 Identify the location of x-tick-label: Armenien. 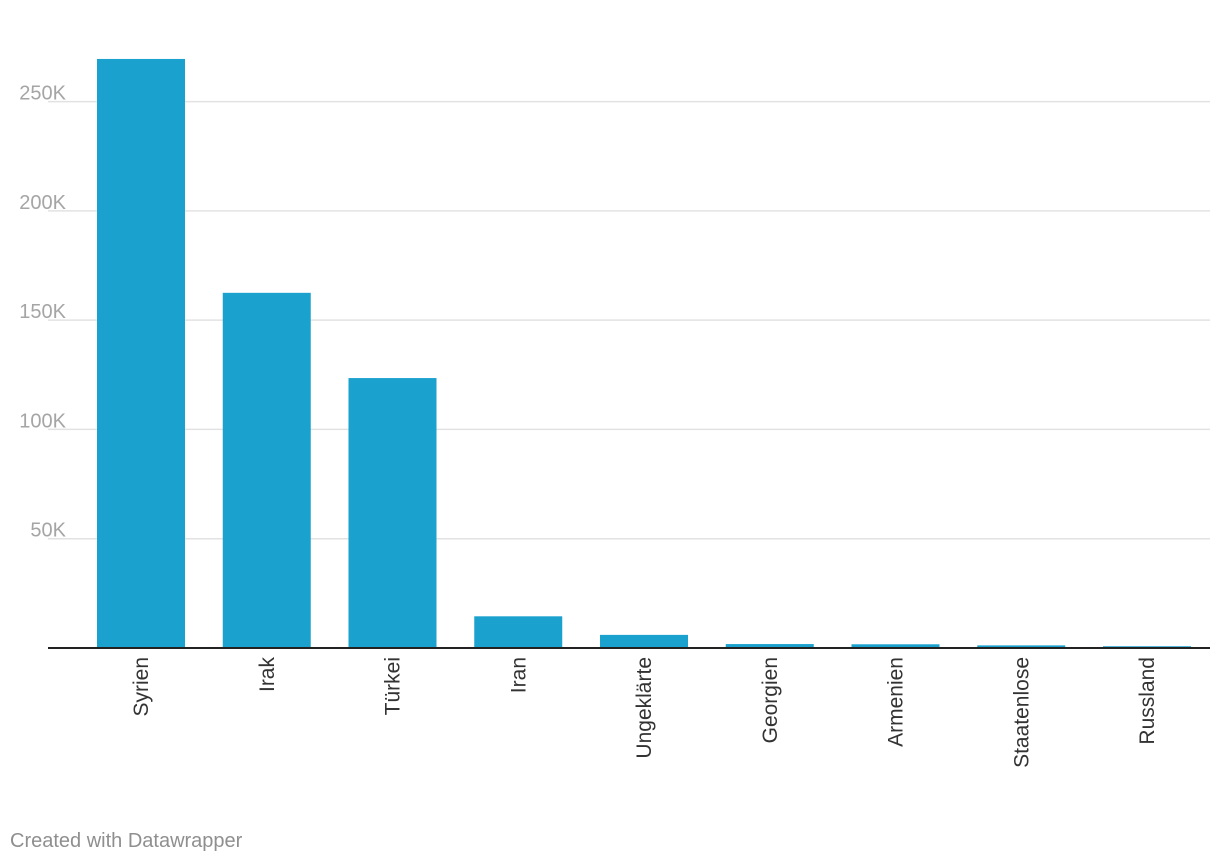
(896, 702).